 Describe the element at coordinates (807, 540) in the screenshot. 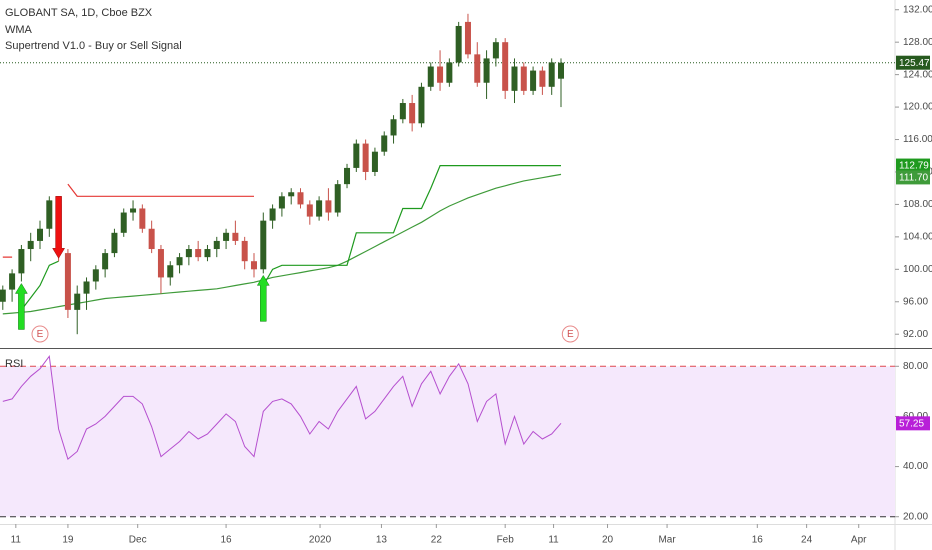

I see `x-tick-label: 24` at that location.